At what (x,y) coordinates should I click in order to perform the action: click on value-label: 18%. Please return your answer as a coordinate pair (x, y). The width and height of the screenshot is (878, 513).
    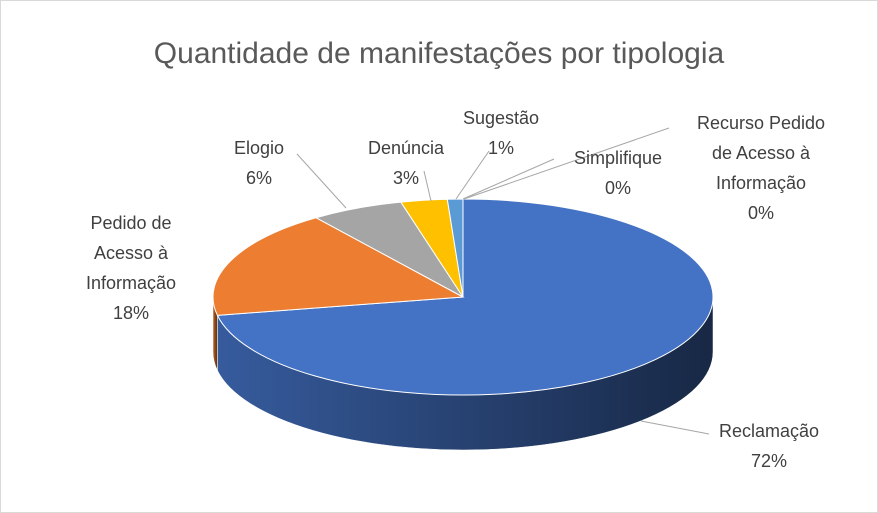
    Looking at the image, I should click on (131, 313).